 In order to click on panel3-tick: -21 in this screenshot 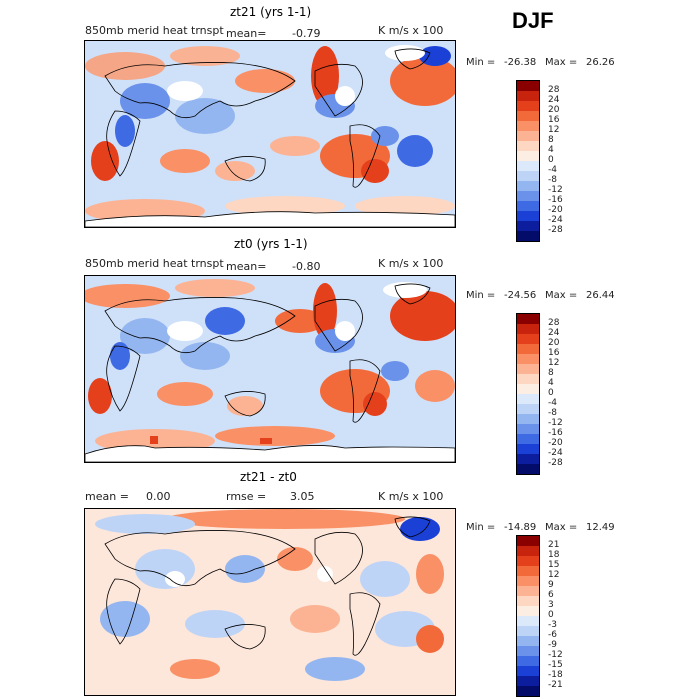, I will do `click(555, 685)`.